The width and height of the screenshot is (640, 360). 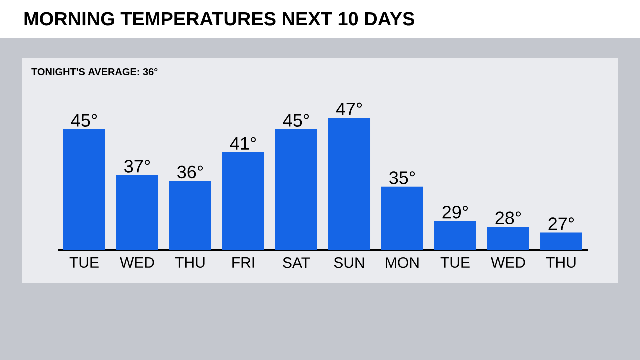 What do you see at coordinates (402, 263) in the screenshot?
I see `x-tick-label: MON` at bounding box center [402, 263].